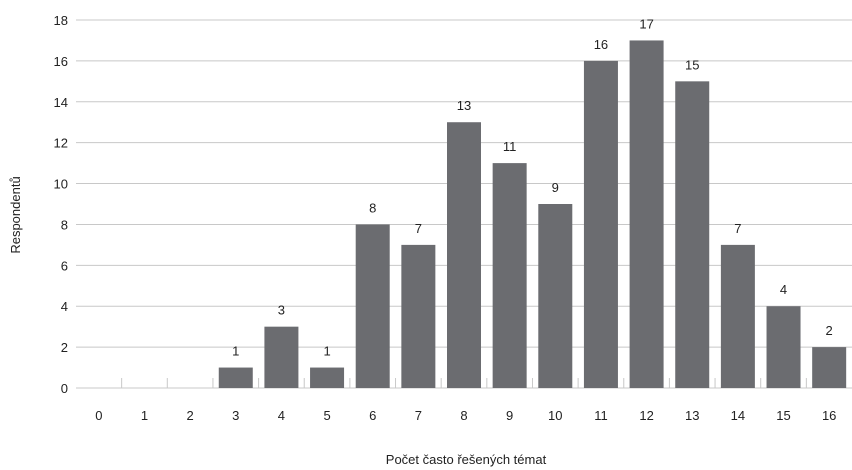 The image size is (852, 470). What do you see at coordinates (61, 204) in the screenshot?
I see `y-axis-ticks: 0 2 4 6 8 10 12 14 16 18` at bounding box center [61, 204].